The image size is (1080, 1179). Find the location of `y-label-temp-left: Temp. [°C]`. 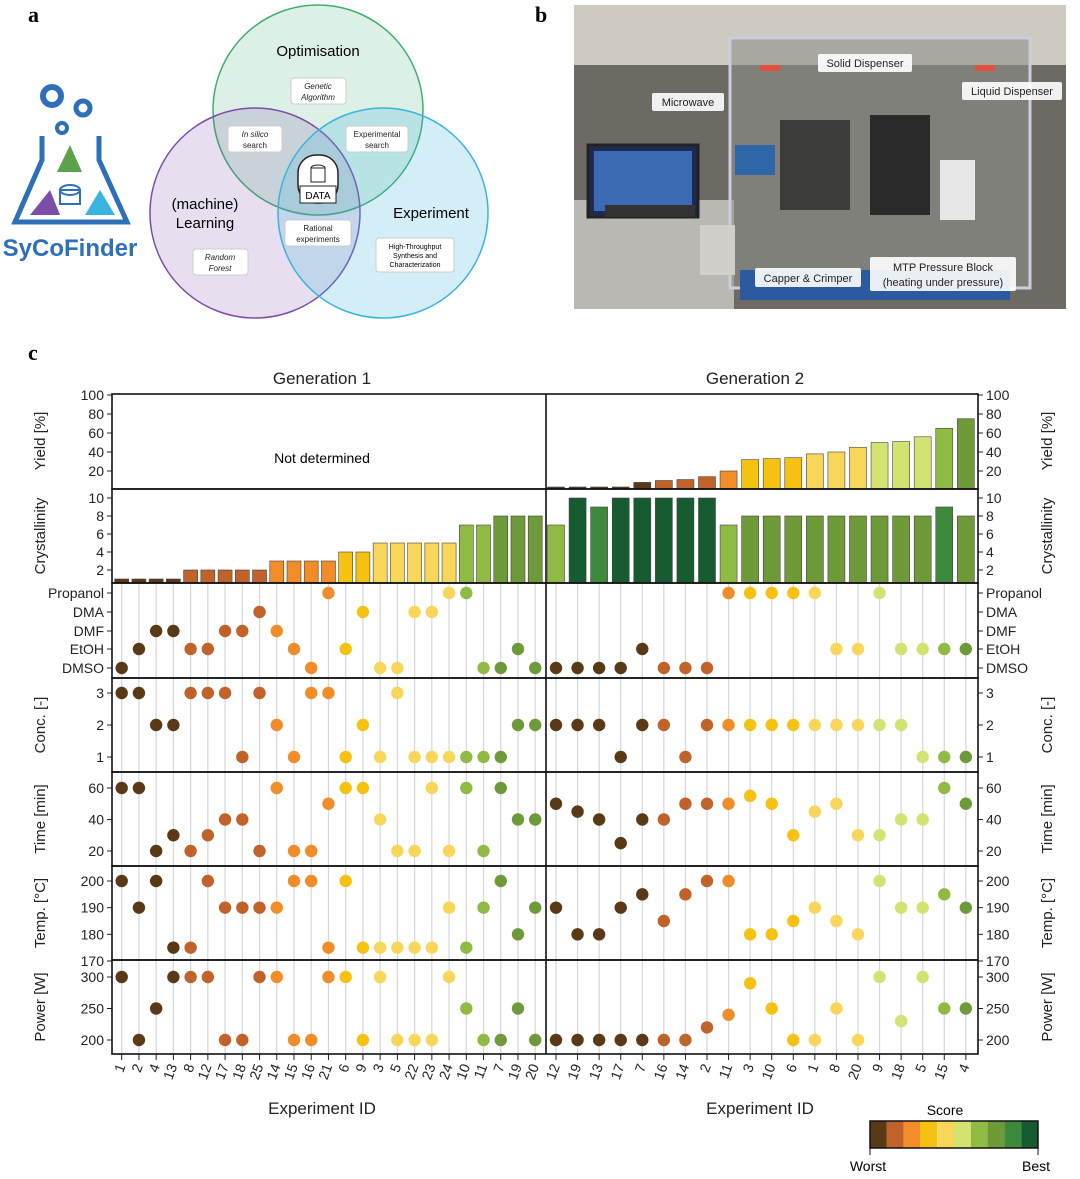

y-label-temp-left: Temp. [°C] is located at coordinates (40, 913).